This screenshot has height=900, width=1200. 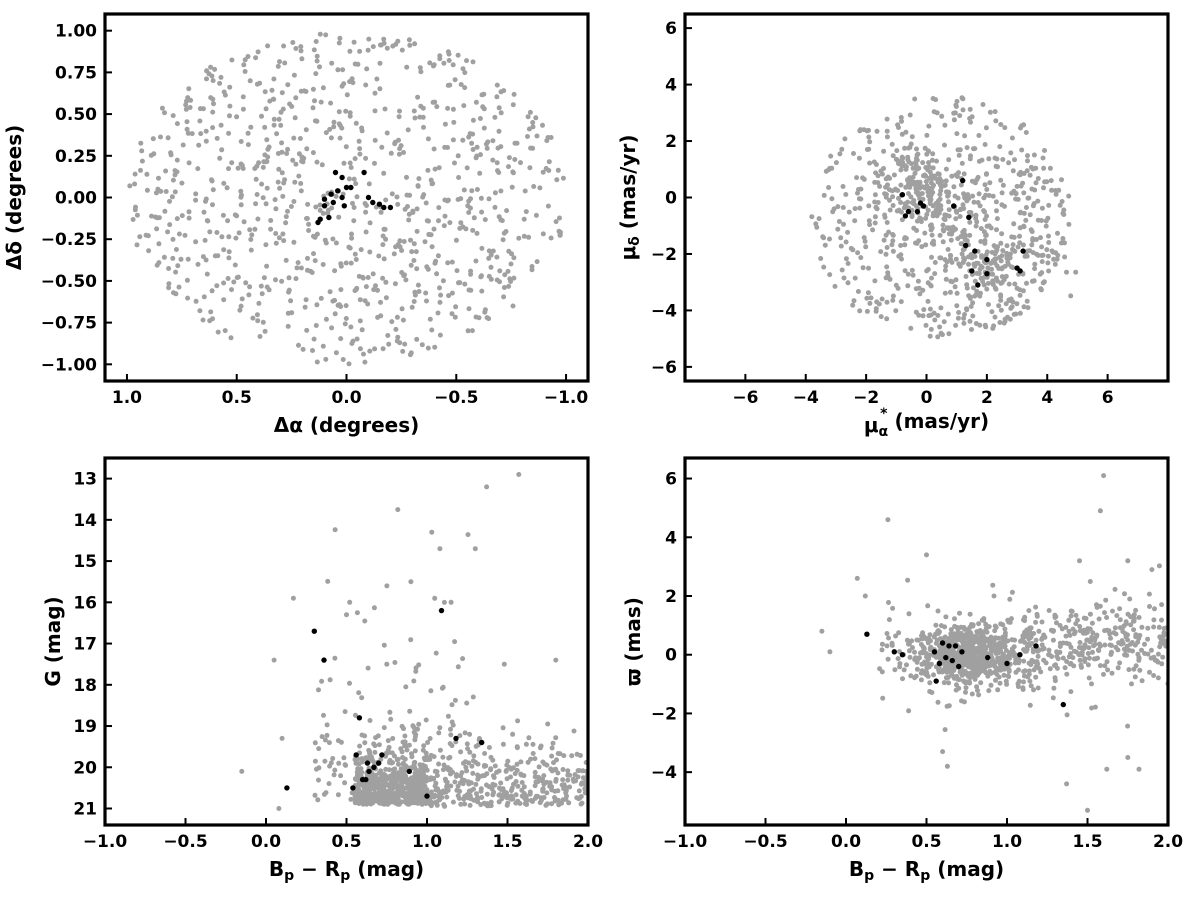 I want to click on y-tick-label: −4, so click(x=664, y=311).